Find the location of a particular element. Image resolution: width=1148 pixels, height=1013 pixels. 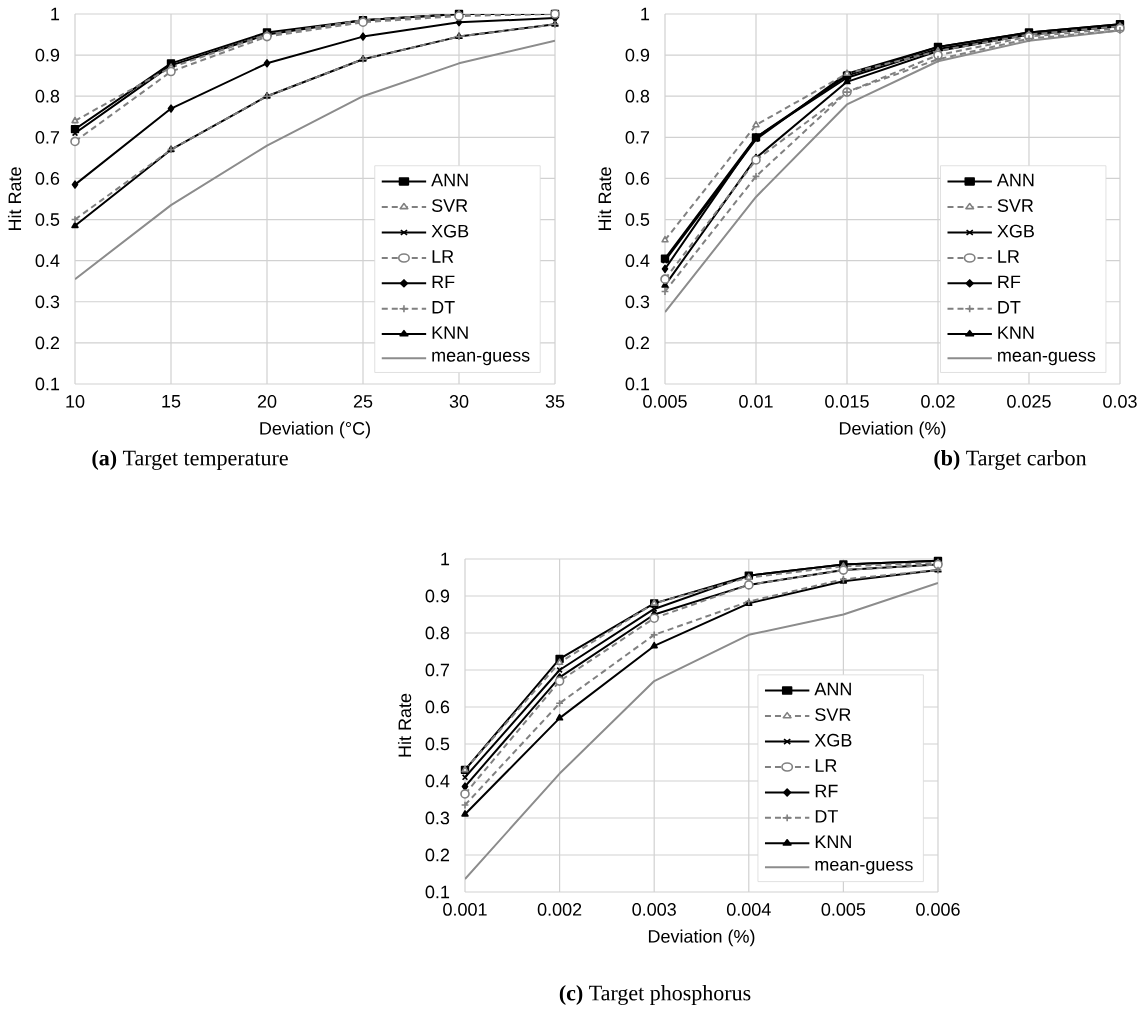

x-tick-label: 30 is located at coordinates (459, 401).